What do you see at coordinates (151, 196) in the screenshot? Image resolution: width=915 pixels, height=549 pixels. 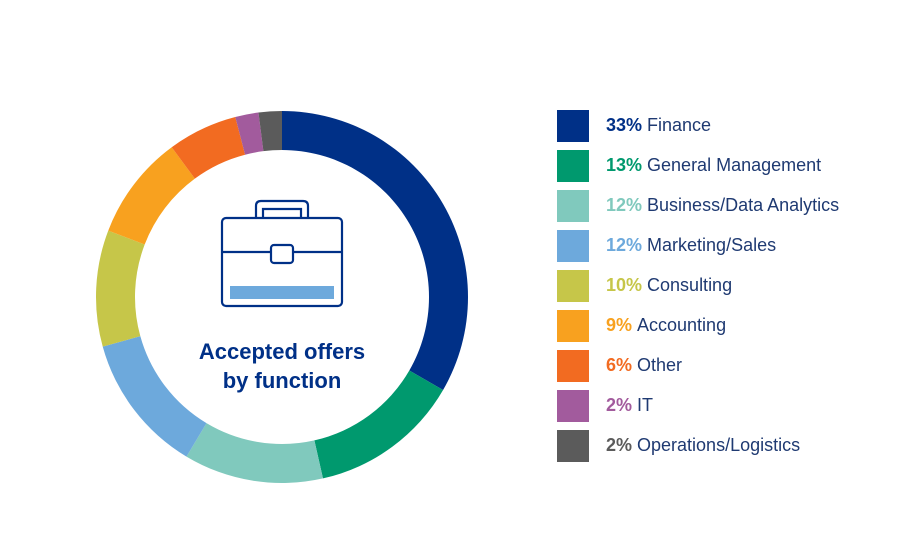 I see `donut-slice-accounting` at bounding box center [151, 196].